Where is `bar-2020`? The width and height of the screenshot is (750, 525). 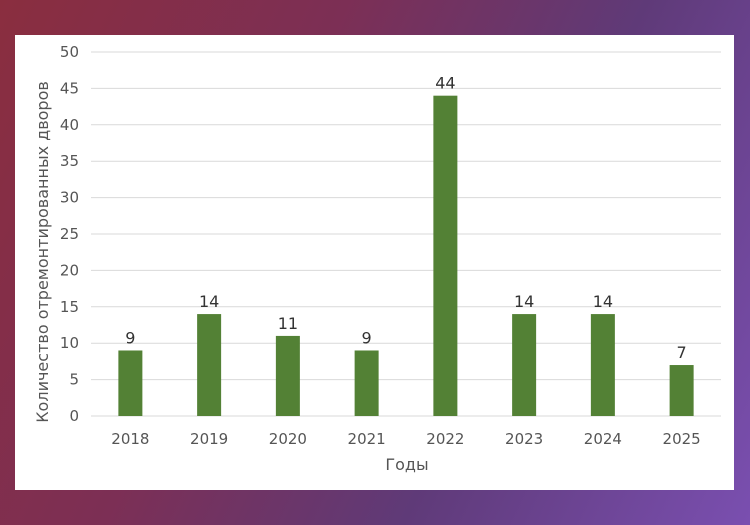 bar-2020 is located at coordinates (287, 375).